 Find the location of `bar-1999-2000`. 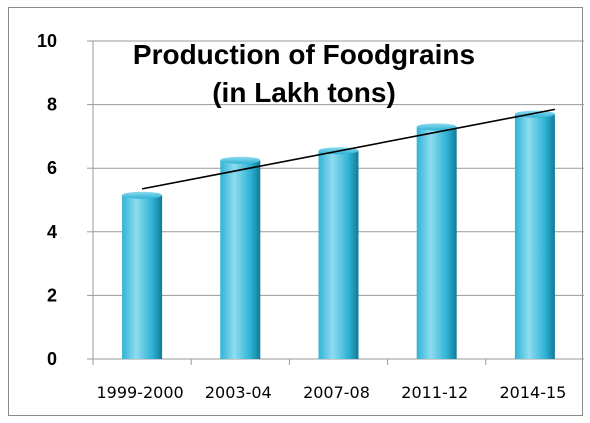

bar-1999-2000 is located at coordinates (142, 277).